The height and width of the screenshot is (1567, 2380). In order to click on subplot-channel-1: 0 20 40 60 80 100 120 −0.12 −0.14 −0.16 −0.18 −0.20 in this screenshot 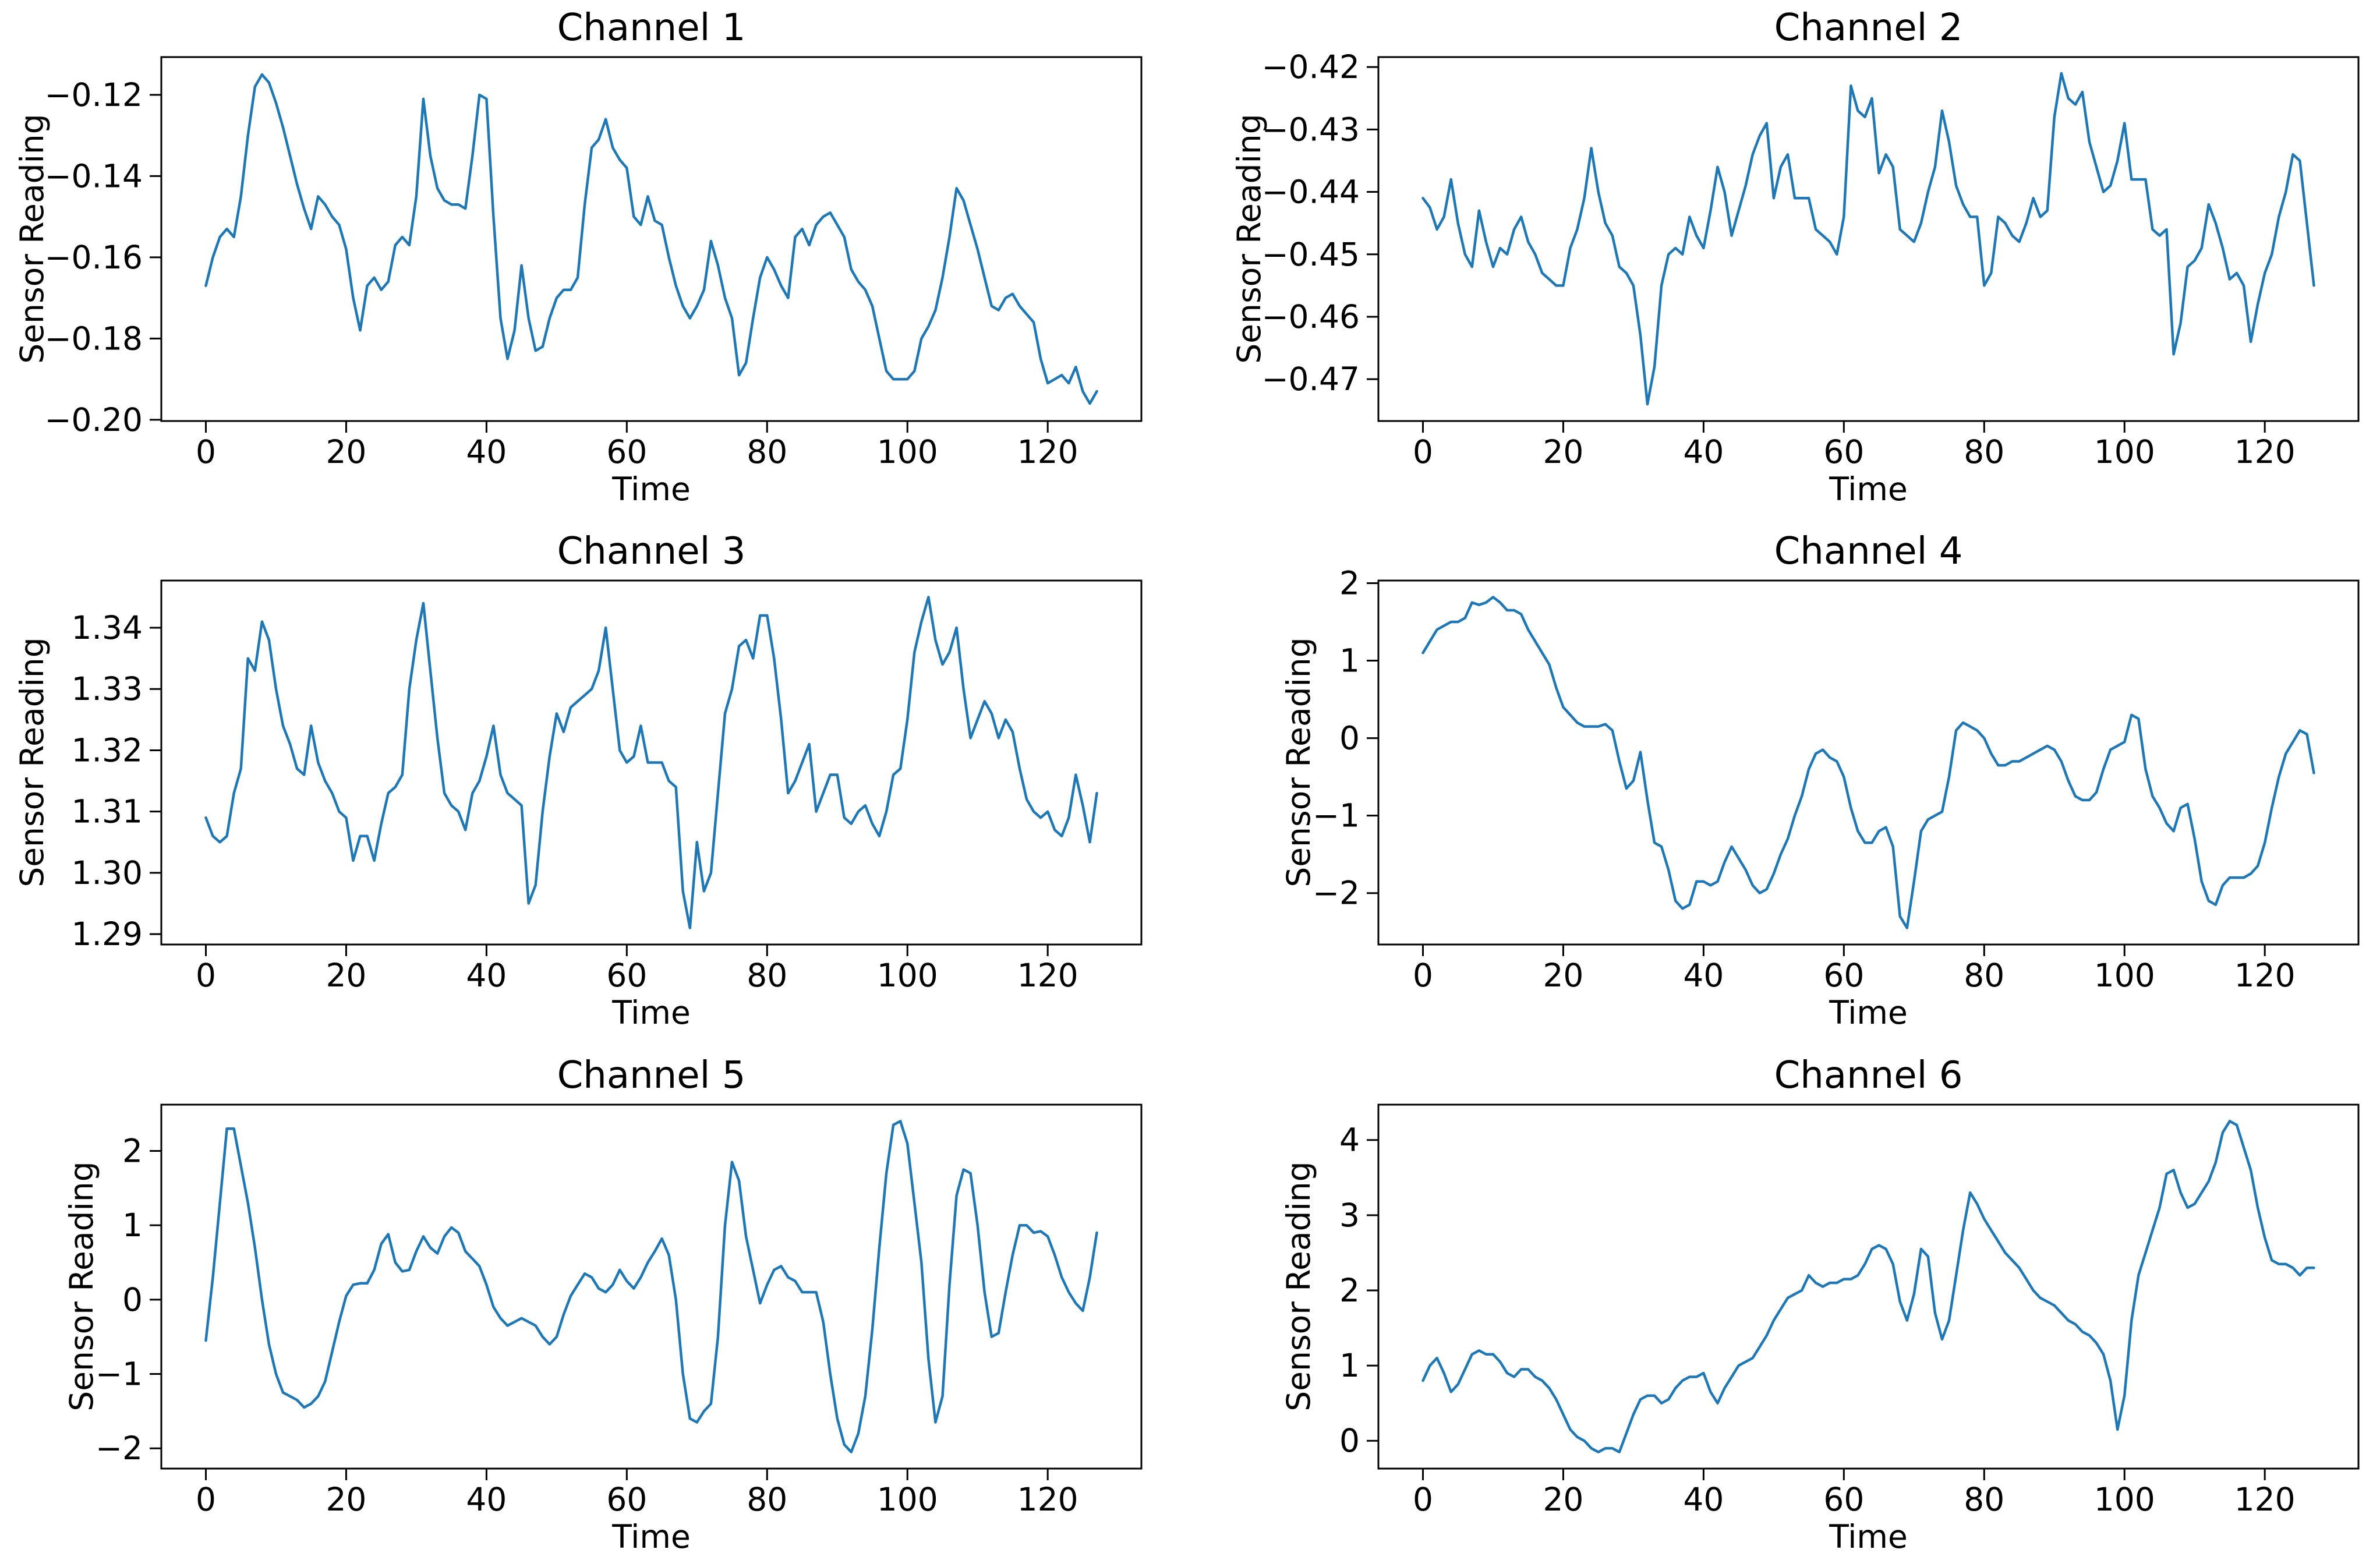, I will do `click(593, 263)`.